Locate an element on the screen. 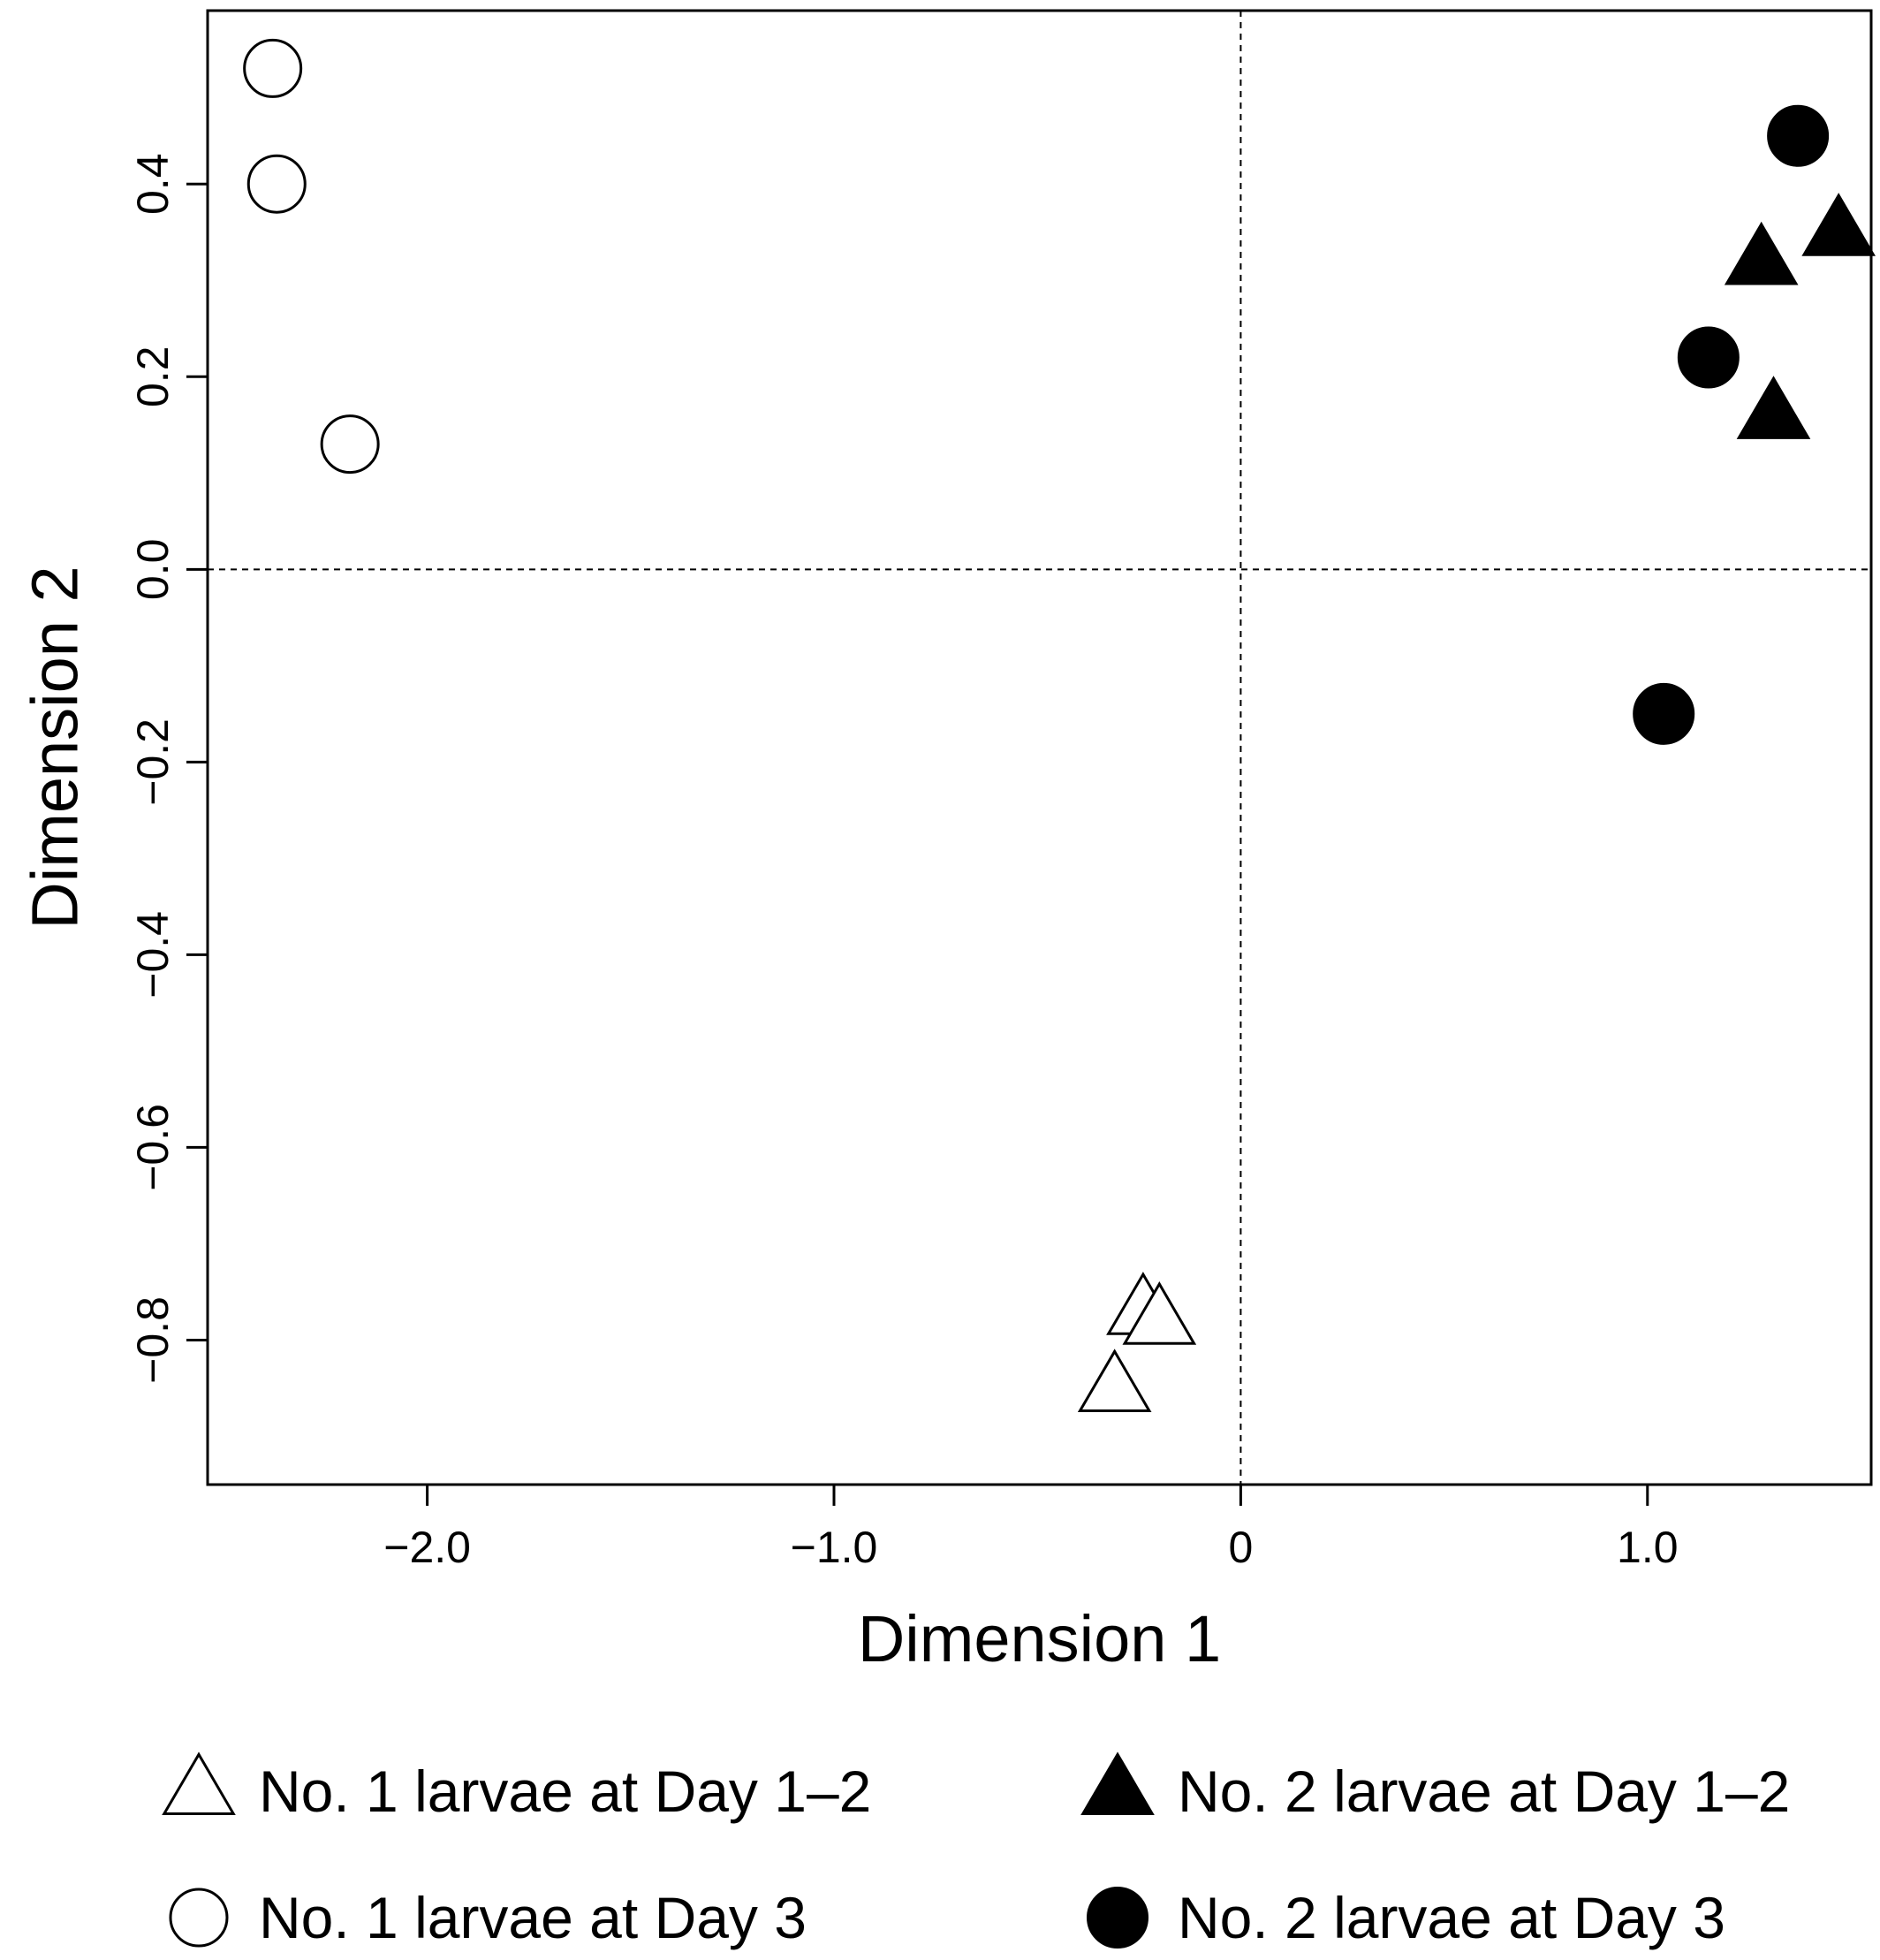  legend-label: No. 2 larvae at Day 3 is located at coordinates (1452, 1917).